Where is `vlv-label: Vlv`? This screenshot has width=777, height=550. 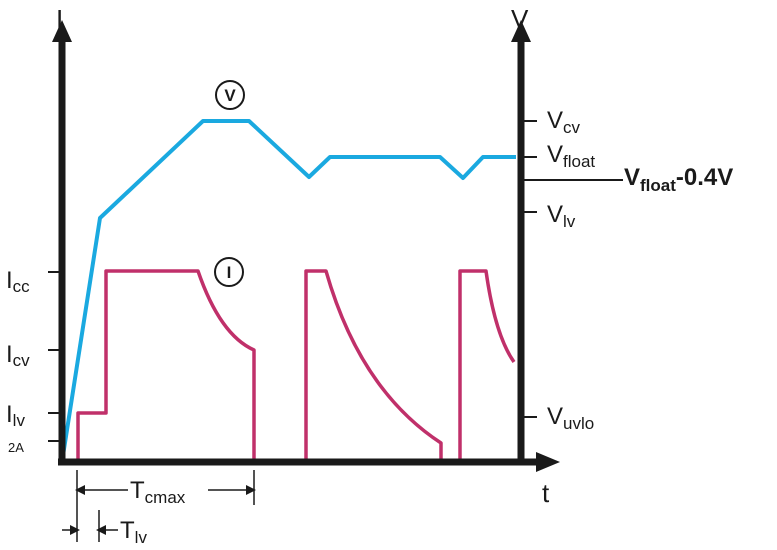 vlv-label: Vlv is located at coordinates (561, 216).